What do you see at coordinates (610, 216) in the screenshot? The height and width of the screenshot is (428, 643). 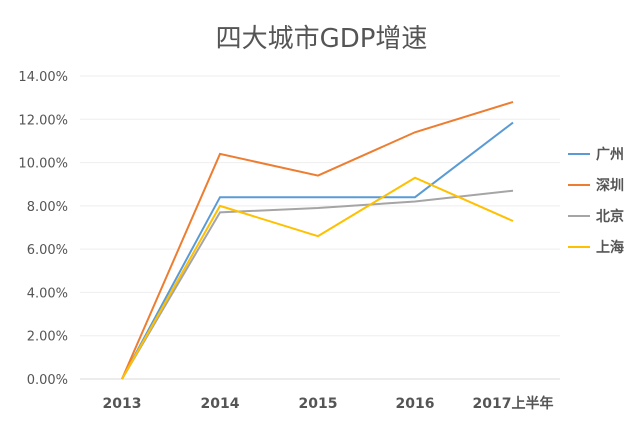 I see `legend-label: 北京` at bounding box center [610, 216].